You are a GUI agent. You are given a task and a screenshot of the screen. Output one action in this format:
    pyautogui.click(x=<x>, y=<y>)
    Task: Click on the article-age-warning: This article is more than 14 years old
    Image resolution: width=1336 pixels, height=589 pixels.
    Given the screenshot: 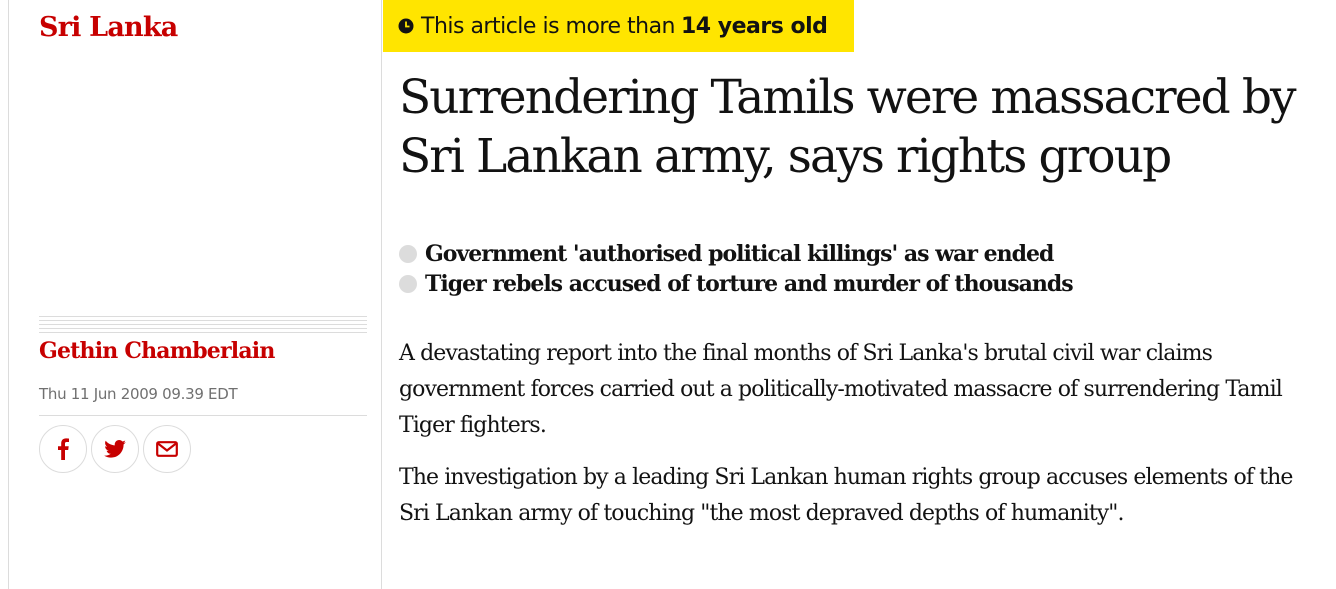 What is the action you would take?
    pyautogui.click(x=618, y=26)
    